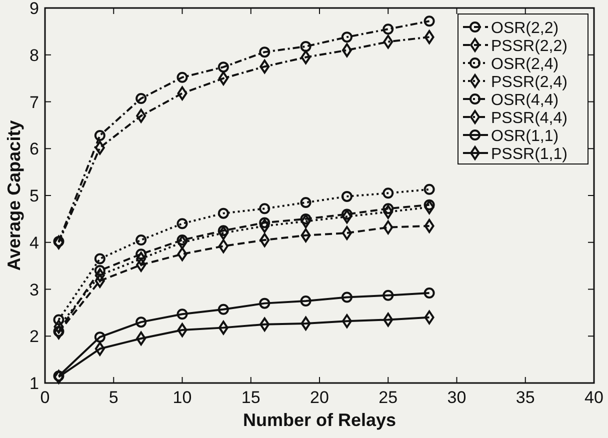  What do you see at coordinates (34, 102) in the screenshot?
I see `y-tick-label: 7` at bounding box center [34, 102].